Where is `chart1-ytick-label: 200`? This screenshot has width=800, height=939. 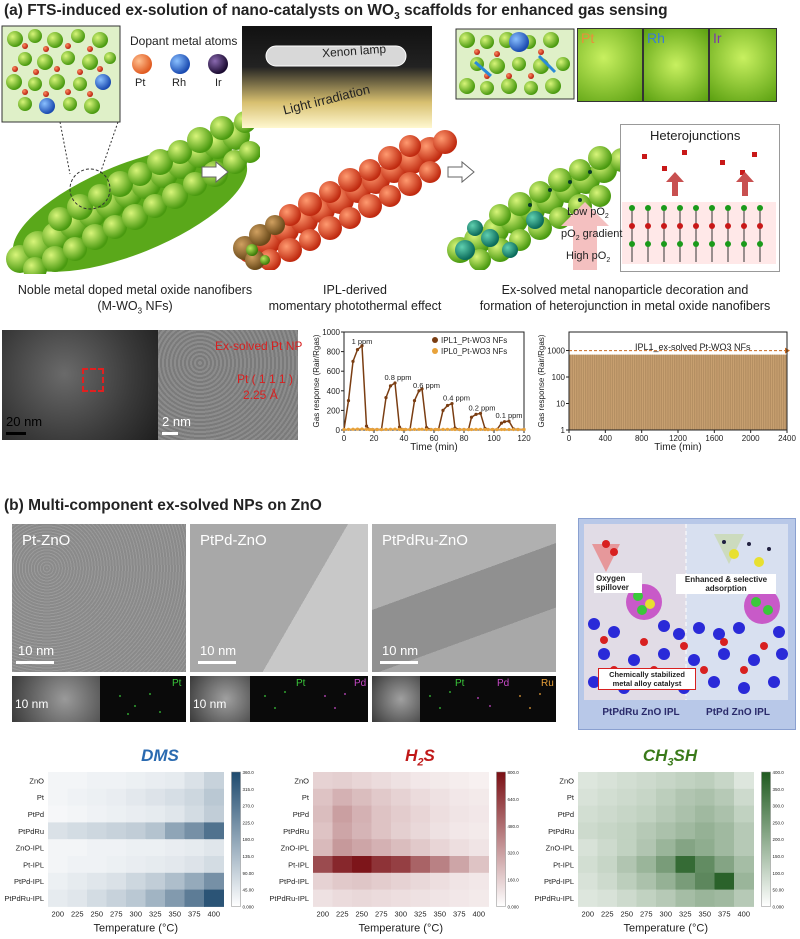 chart1-ytick-label: 200 is located at coordinates (334, 410).